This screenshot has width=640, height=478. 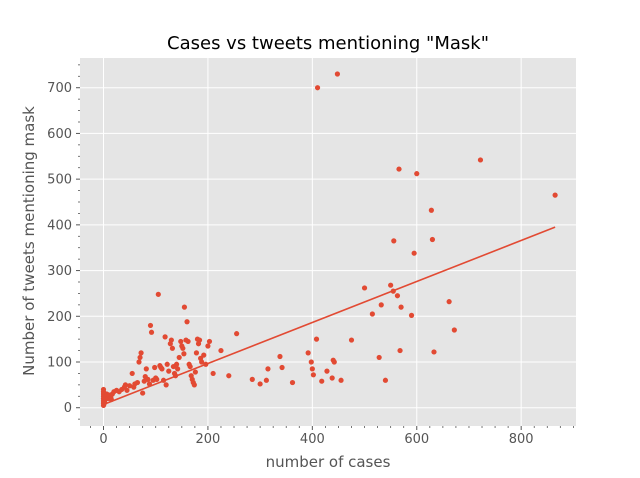 I want to click on y-tick-label: 200, so click(x=59, y=317).